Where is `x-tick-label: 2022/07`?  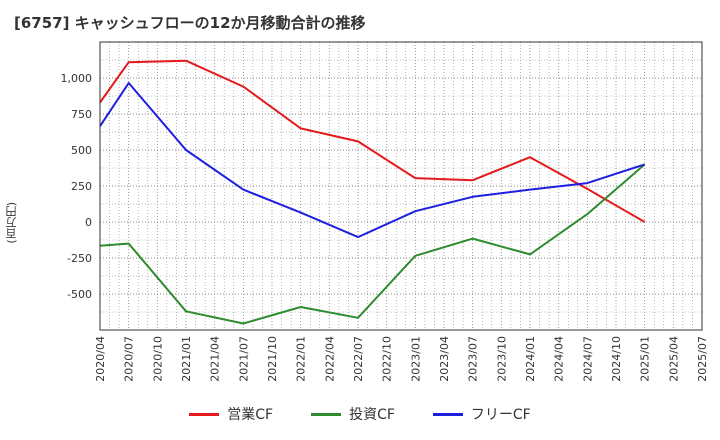
x-tick-label: 2022/07 is located at coordinates (358, 359).